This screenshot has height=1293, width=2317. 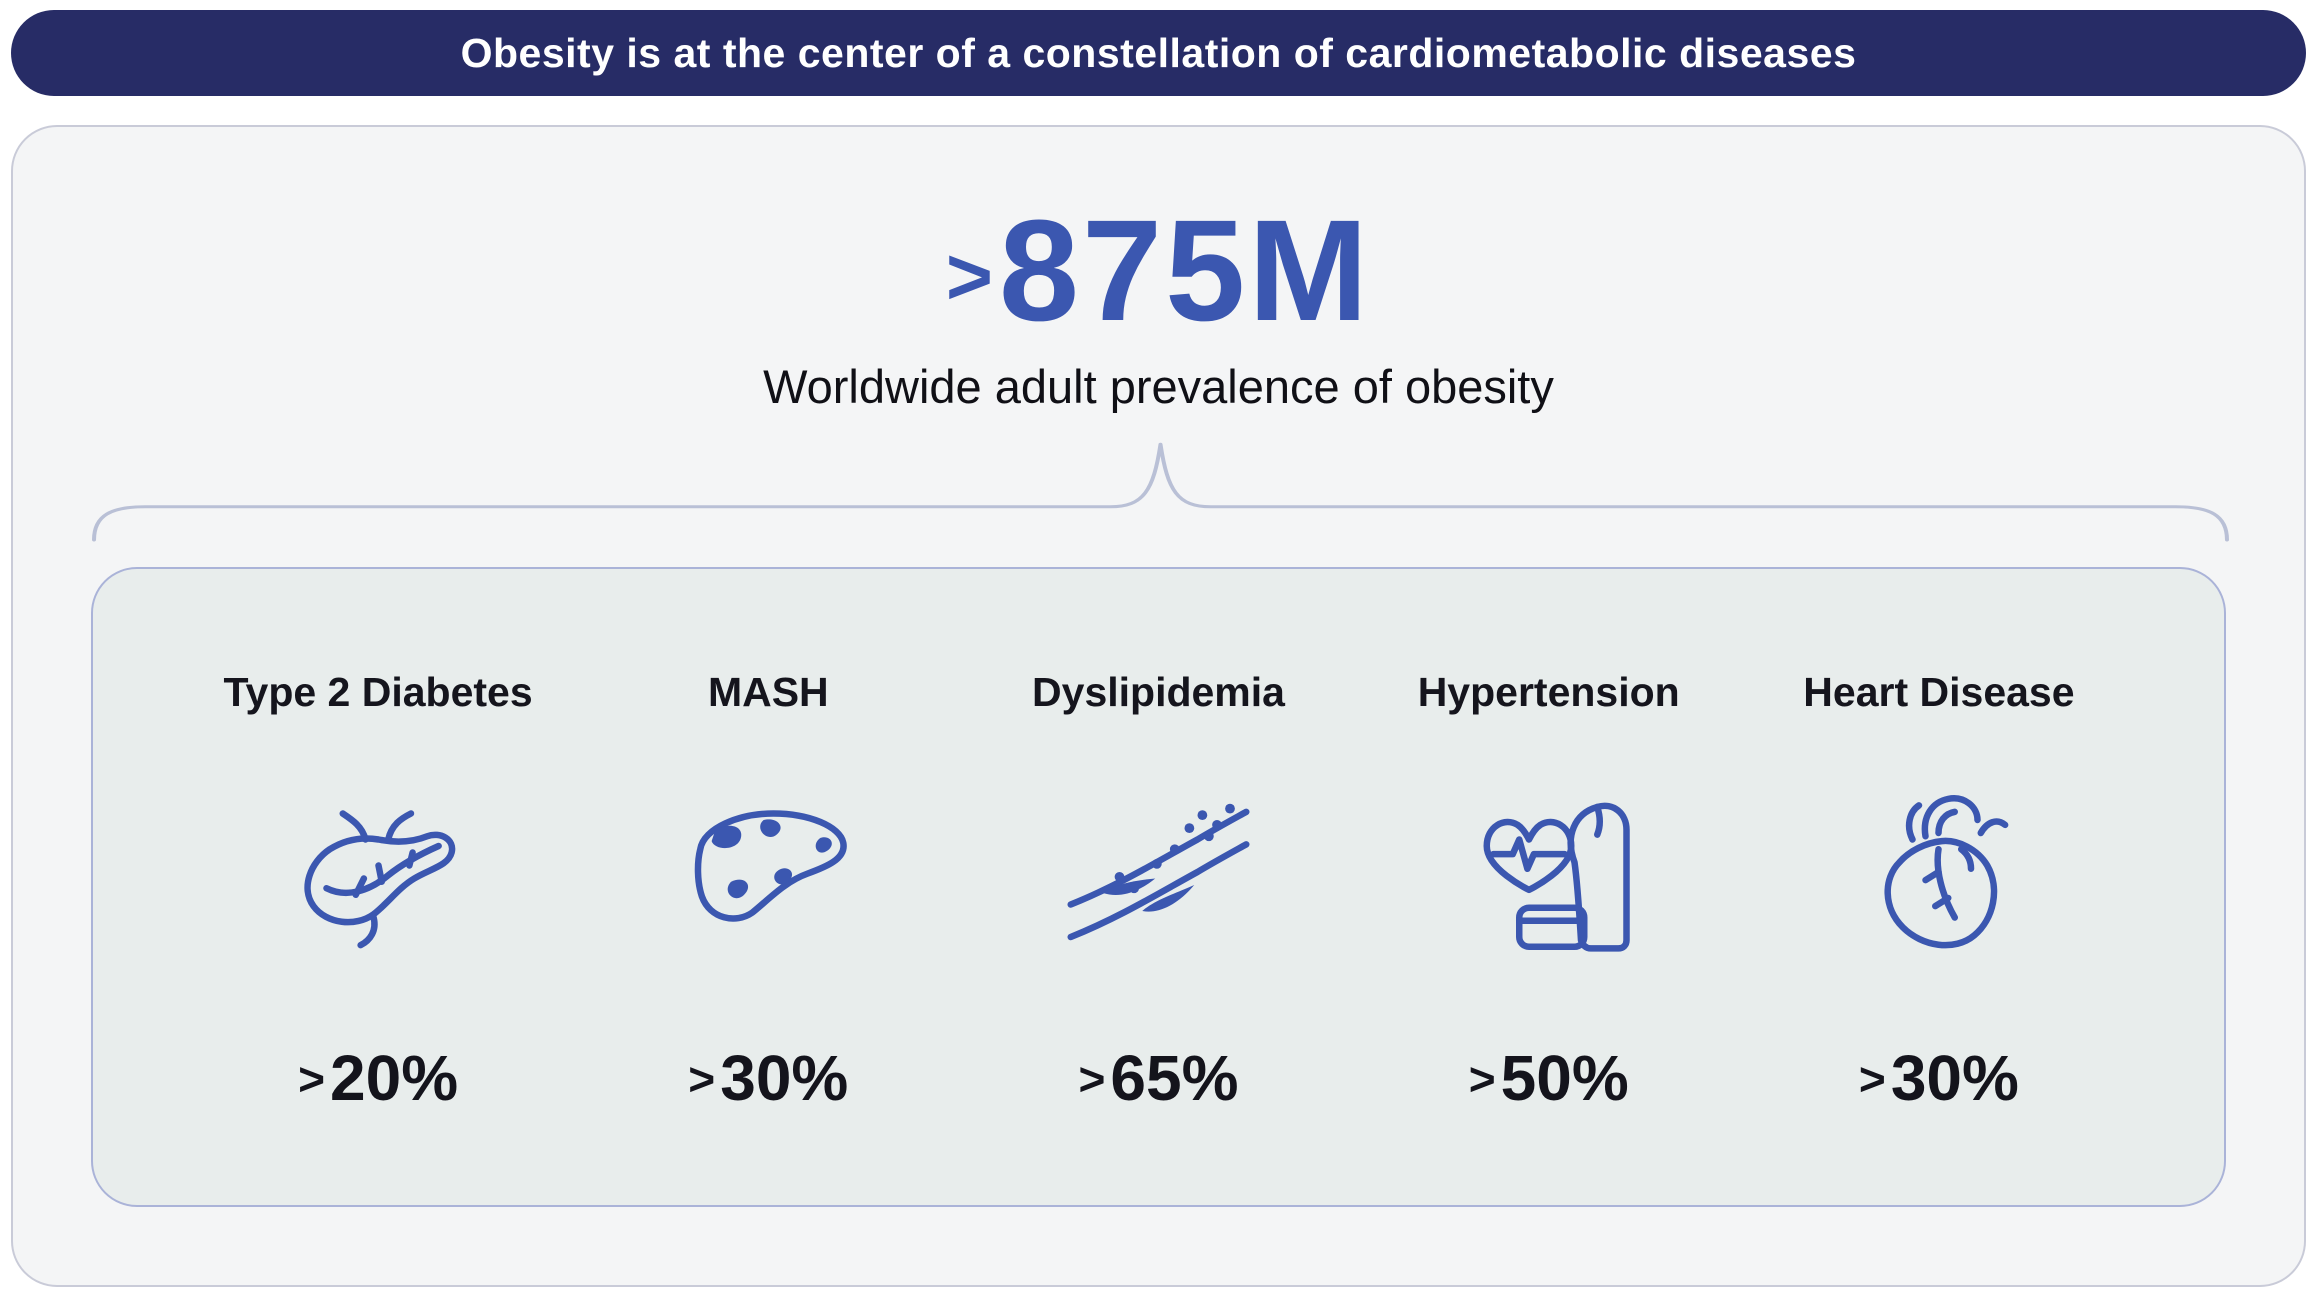 What do you see at coordinates (1548, 879) in the screenshot?
I see `blood-pressure-icon` at bounding box center [1548, 879].